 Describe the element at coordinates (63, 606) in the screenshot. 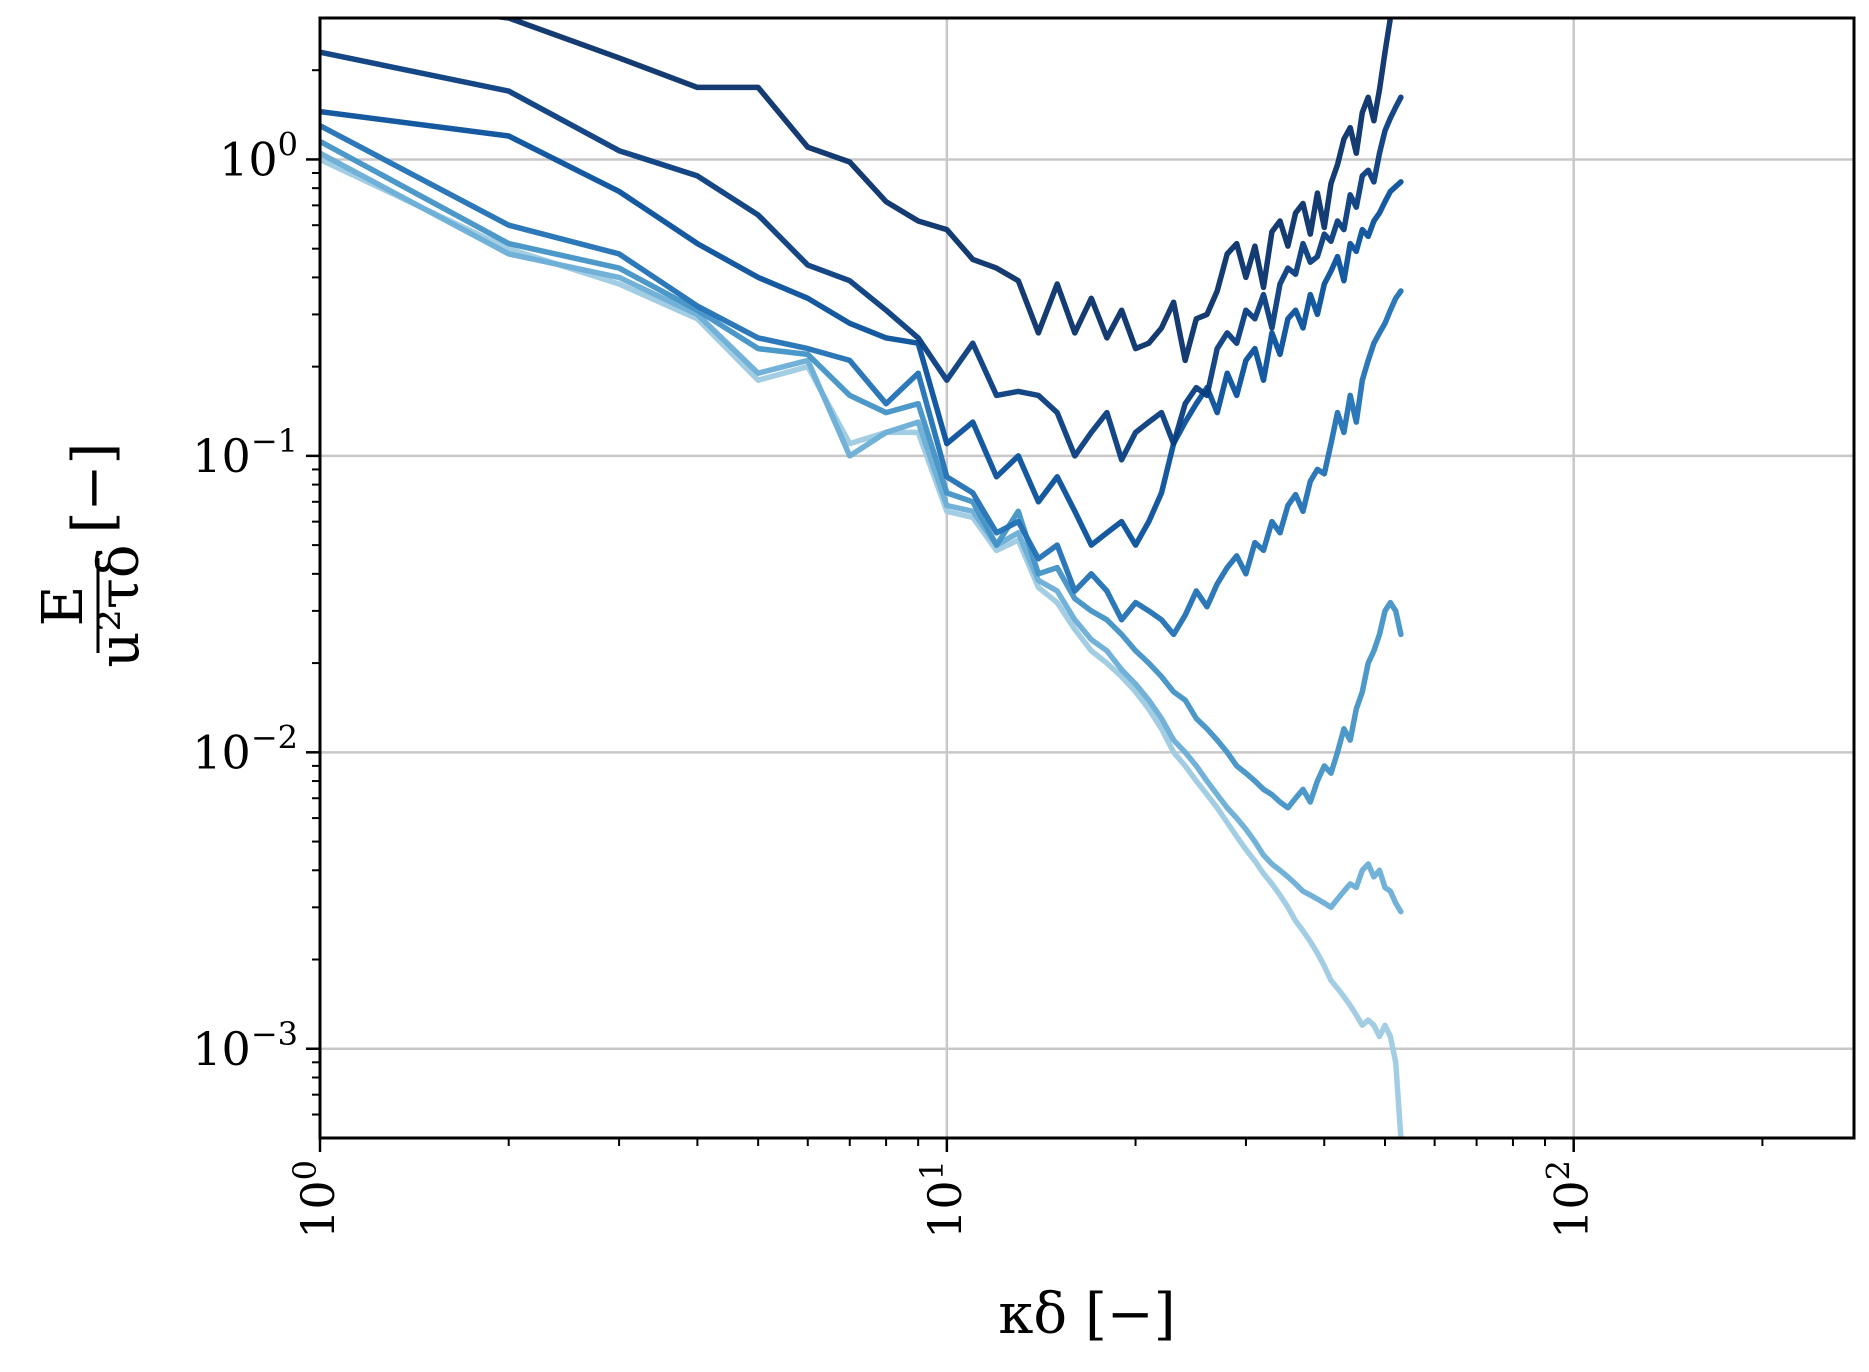

I see `y-axis-label-numerator: E` at that location.